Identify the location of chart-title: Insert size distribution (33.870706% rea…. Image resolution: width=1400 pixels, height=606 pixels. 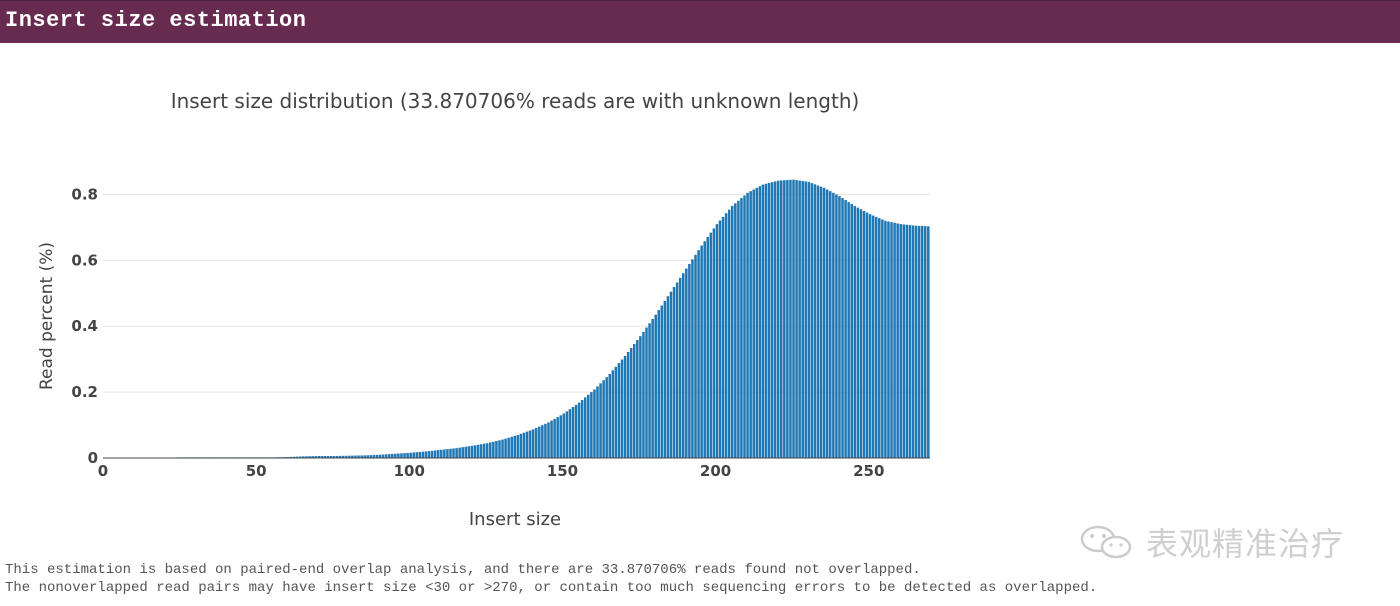
(515, 101).